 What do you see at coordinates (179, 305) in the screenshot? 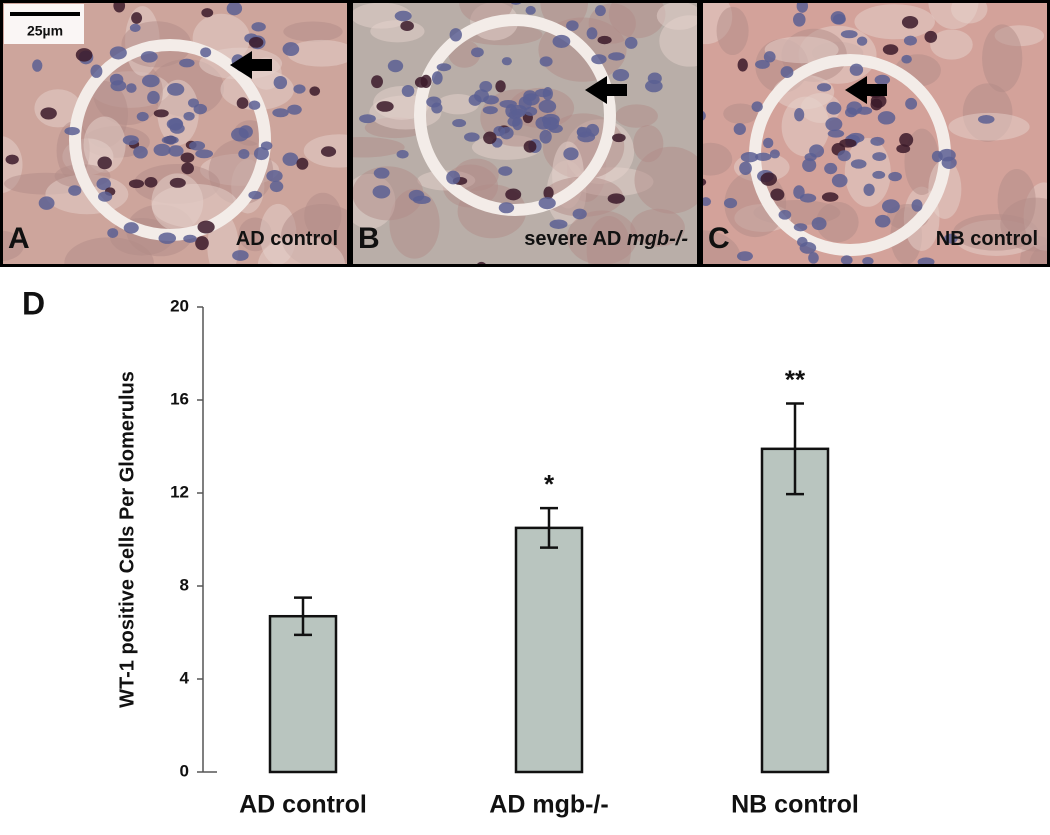
I see `y-tick-label: 20` at bounding box center [179, 305].